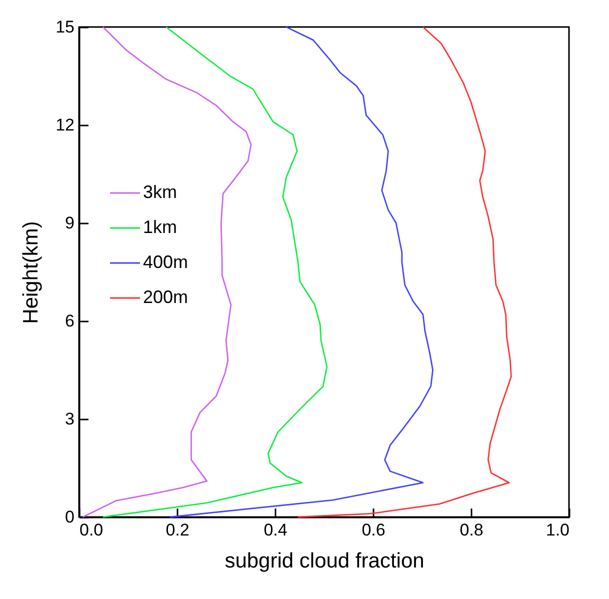 The height and width of the screenshot is (599, 609). Describe the element at coordinates (178, 530) in the screenshot. I see `x-tick-label: 0.2` at that location.